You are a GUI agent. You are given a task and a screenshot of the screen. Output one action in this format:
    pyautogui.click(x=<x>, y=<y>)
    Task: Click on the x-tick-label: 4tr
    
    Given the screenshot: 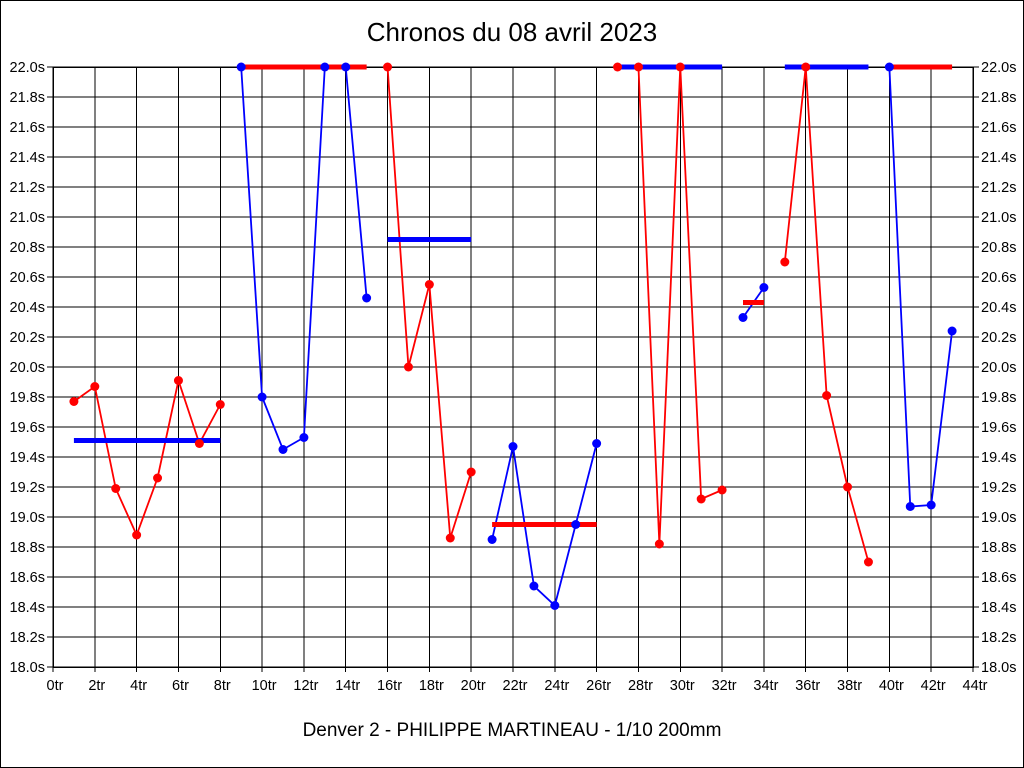 What is the action you would take?
    pyautogui.click(x=138, y=686)
    